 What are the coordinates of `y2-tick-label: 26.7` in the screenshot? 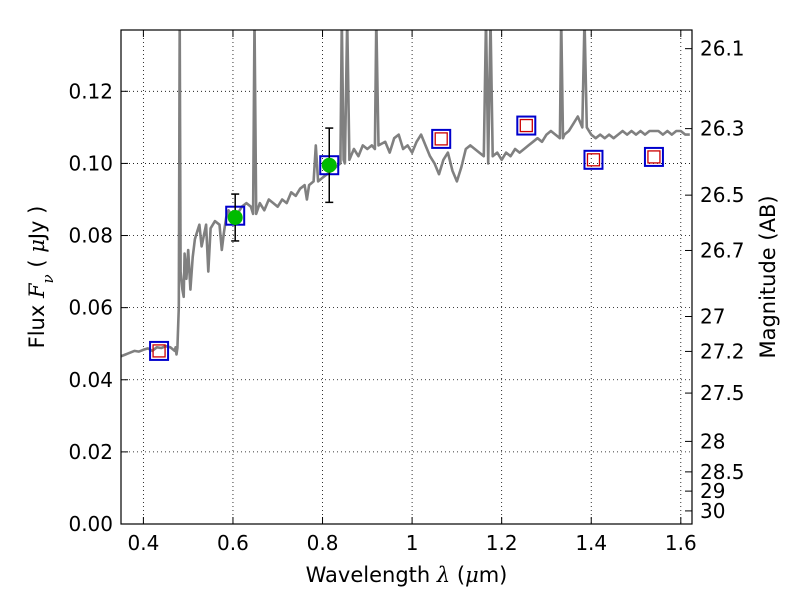 It's located at (722, 250).